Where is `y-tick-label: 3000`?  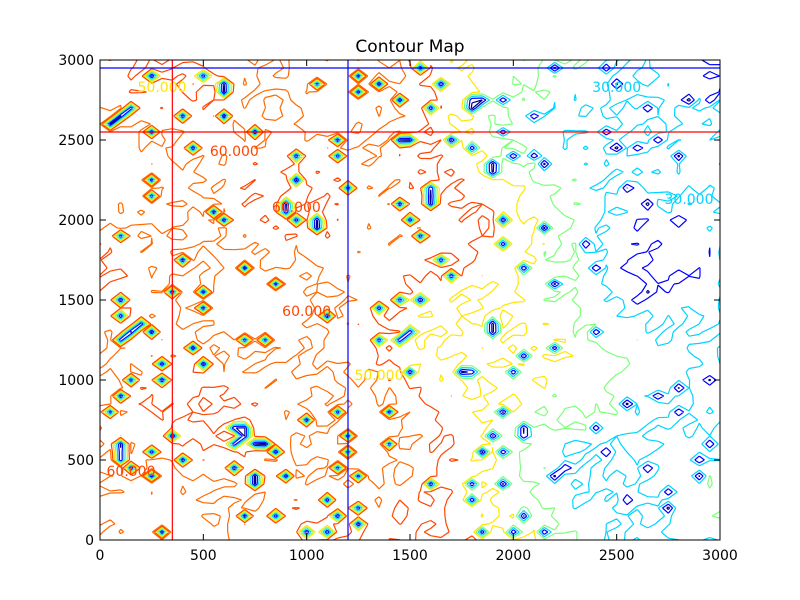
y-tick-label: 3000 is located at coordinates (76, 61).